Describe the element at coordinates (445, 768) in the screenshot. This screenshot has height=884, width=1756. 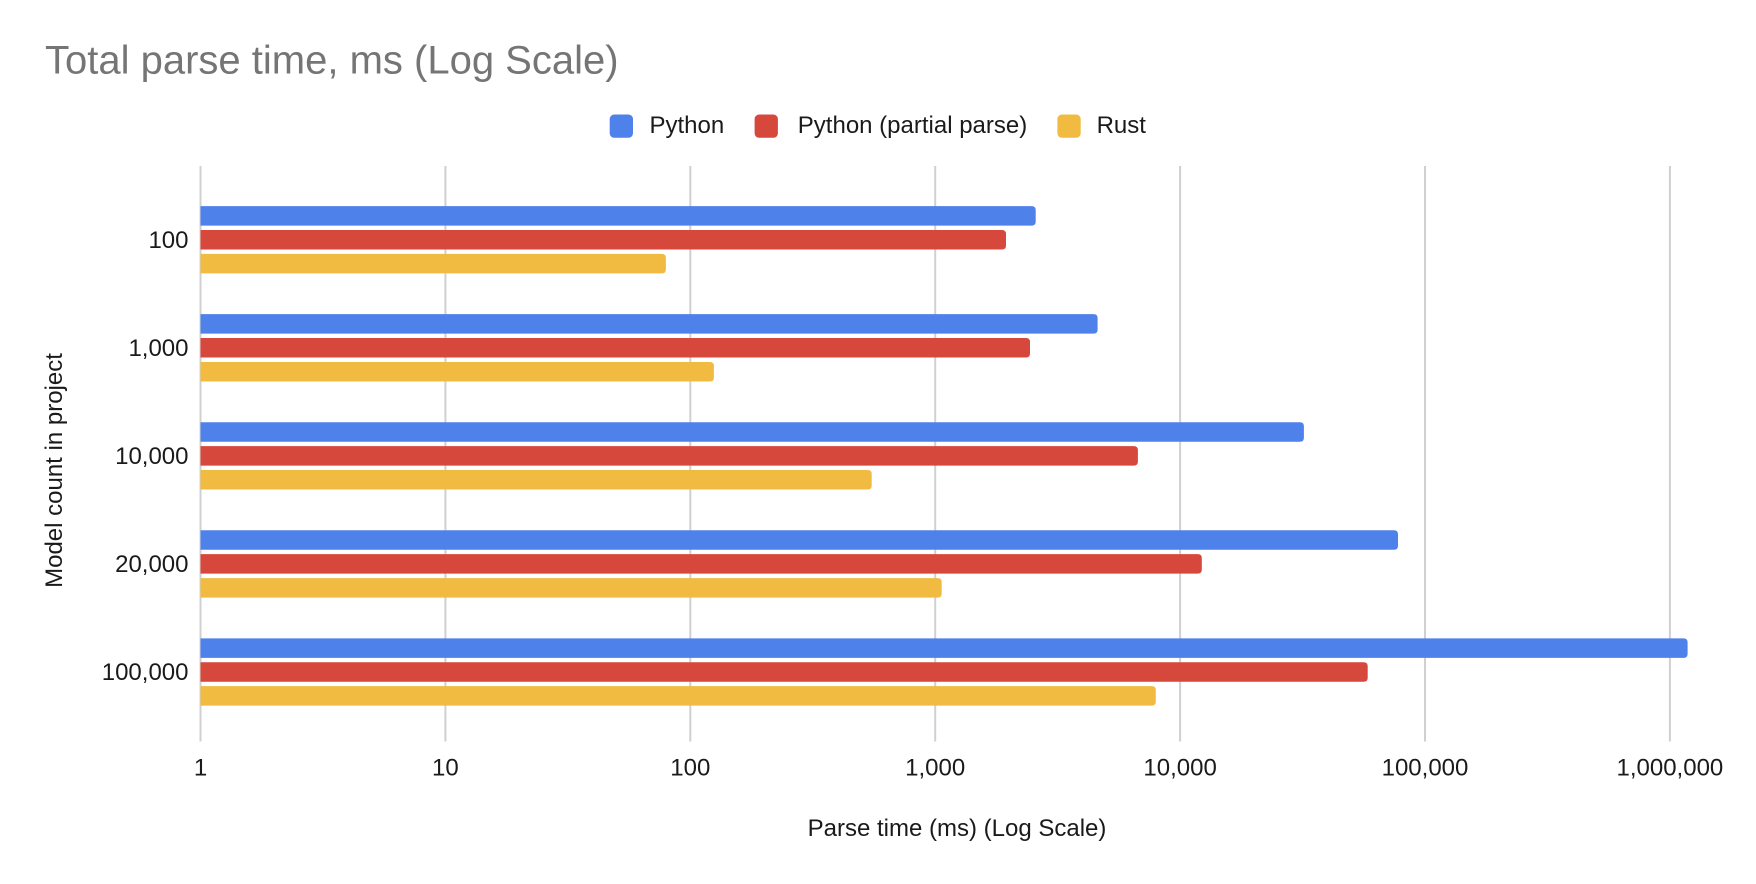
I see `svg-text: 10` at that location.